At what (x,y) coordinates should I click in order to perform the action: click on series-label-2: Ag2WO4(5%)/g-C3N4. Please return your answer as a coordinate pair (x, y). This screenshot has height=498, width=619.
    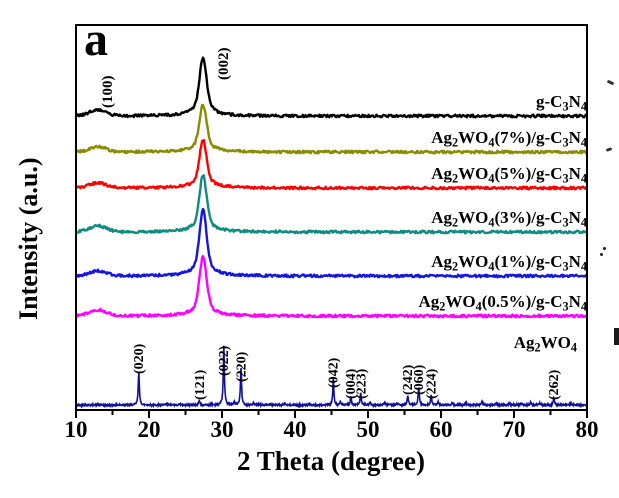
    Looking at the image, I should click on (509, 175).